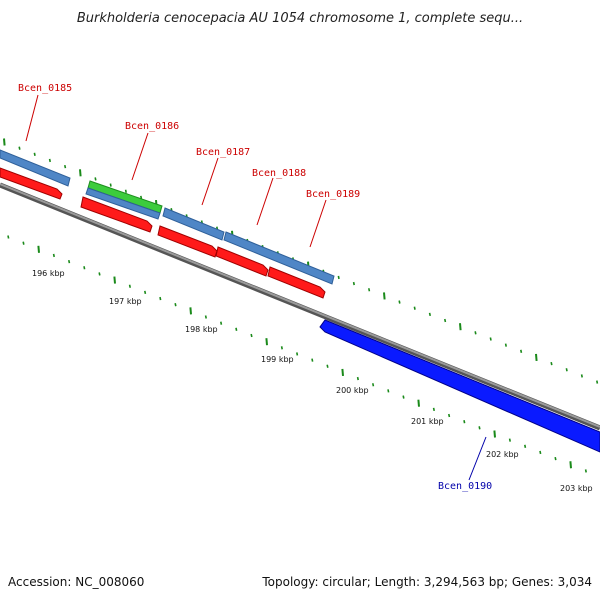 The width and height of the screenshot is (600, 600). I want to click on scale-label: 200 kbp, so click(352, 390).